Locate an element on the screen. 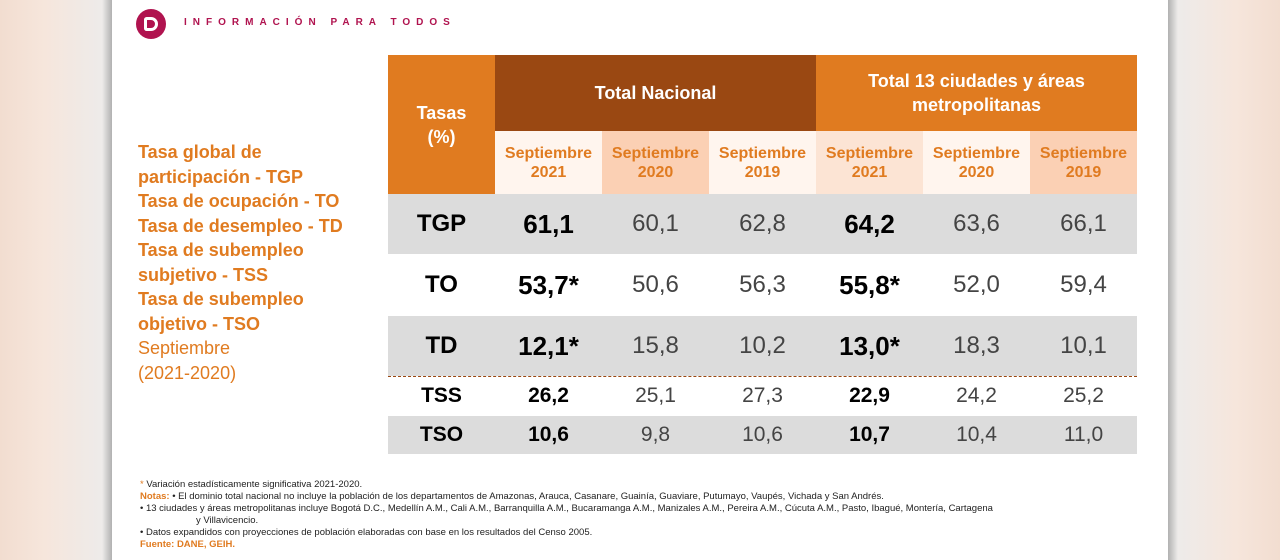 The height and width of the screenshot is (560, 1280). header-tasas-unit: (%) is located at coordinates (441, 136).